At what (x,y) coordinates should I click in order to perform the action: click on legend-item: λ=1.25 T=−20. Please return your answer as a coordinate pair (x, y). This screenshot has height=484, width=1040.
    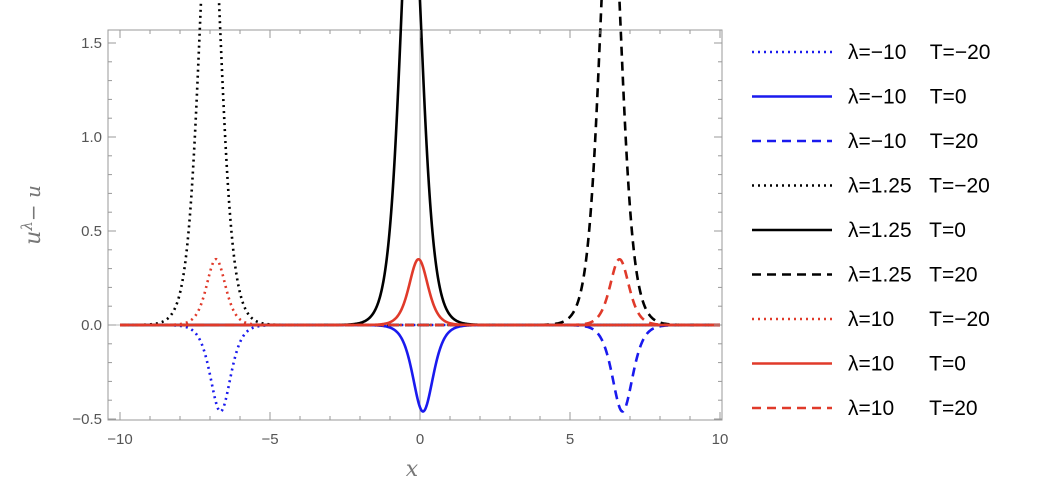
    Looking at the image, I should click on (871, 186).